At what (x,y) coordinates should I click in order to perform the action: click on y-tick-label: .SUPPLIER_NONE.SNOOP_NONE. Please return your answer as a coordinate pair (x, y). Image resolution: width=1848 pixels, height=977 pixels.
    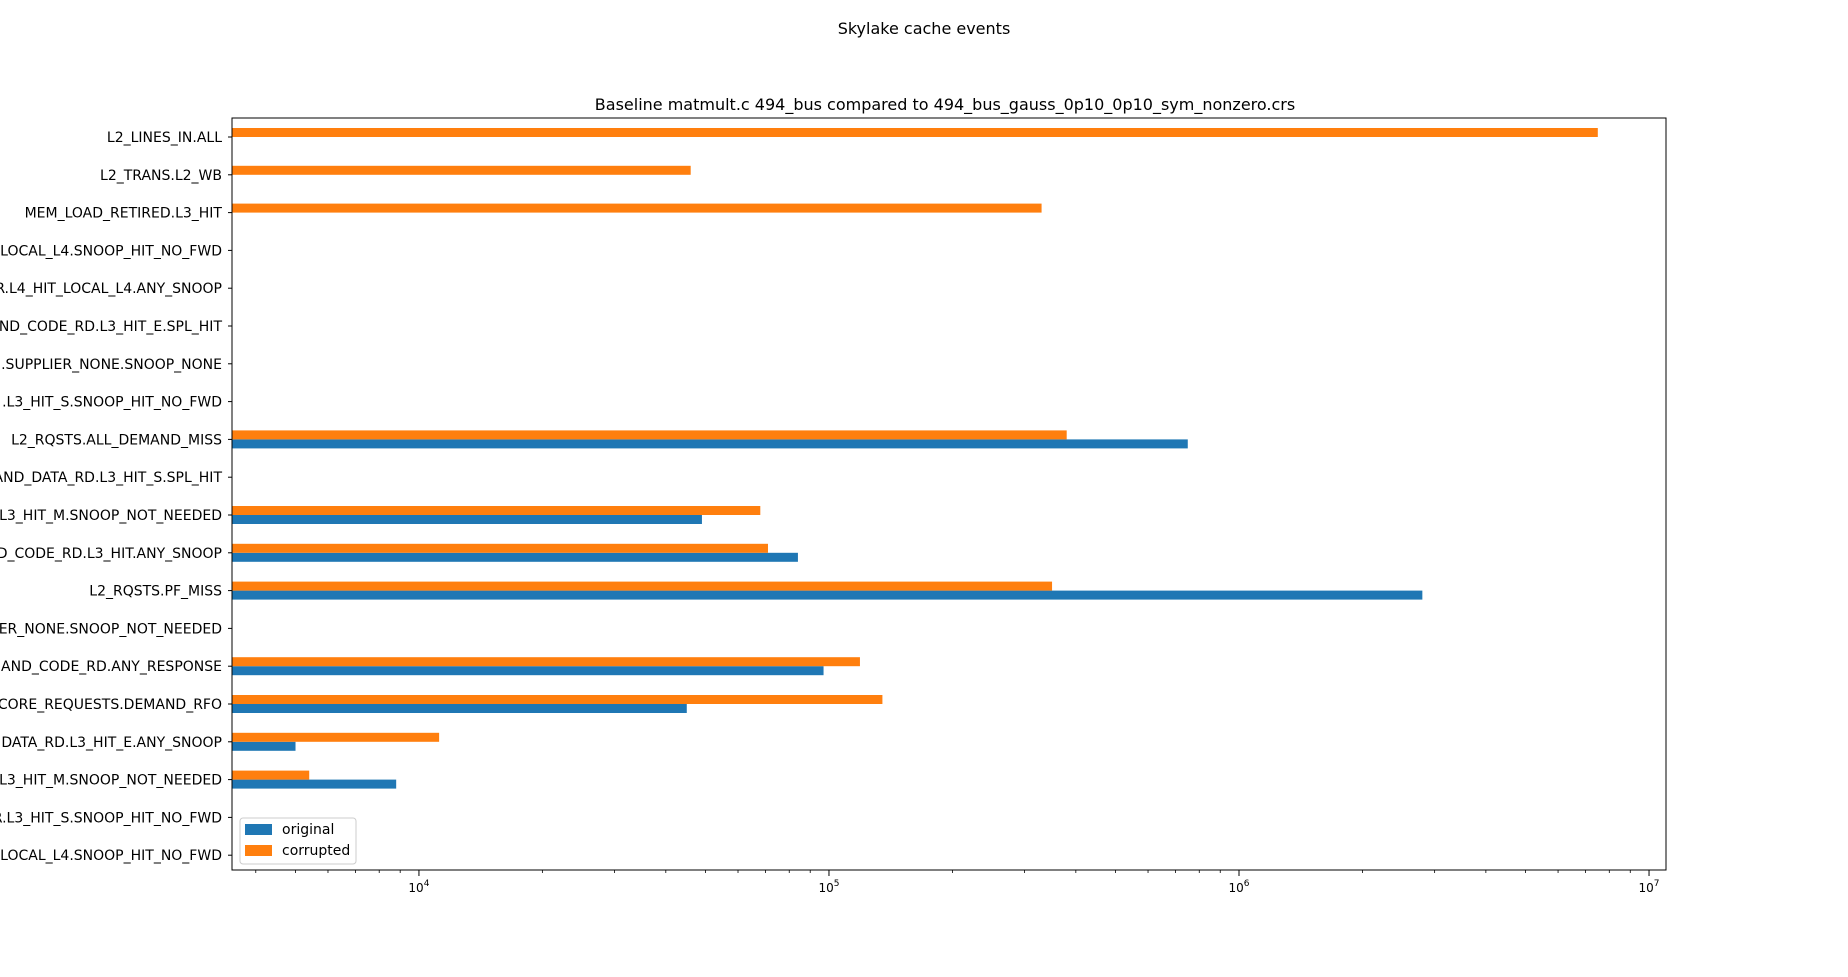
    Looking at the image, I should click on (111, 365).